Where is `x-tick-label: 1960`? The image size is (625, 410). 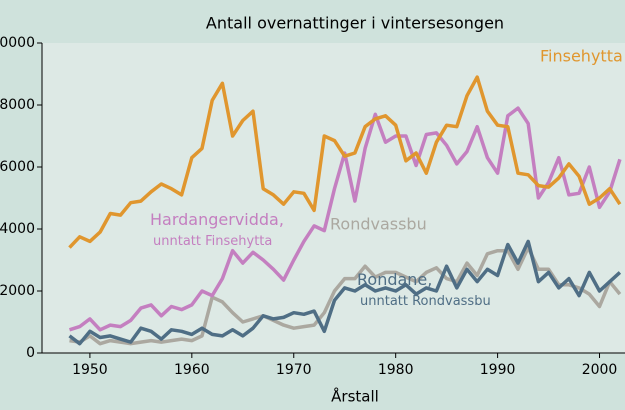 x-tick-label: 1960 is located at coordinates (192, 370).